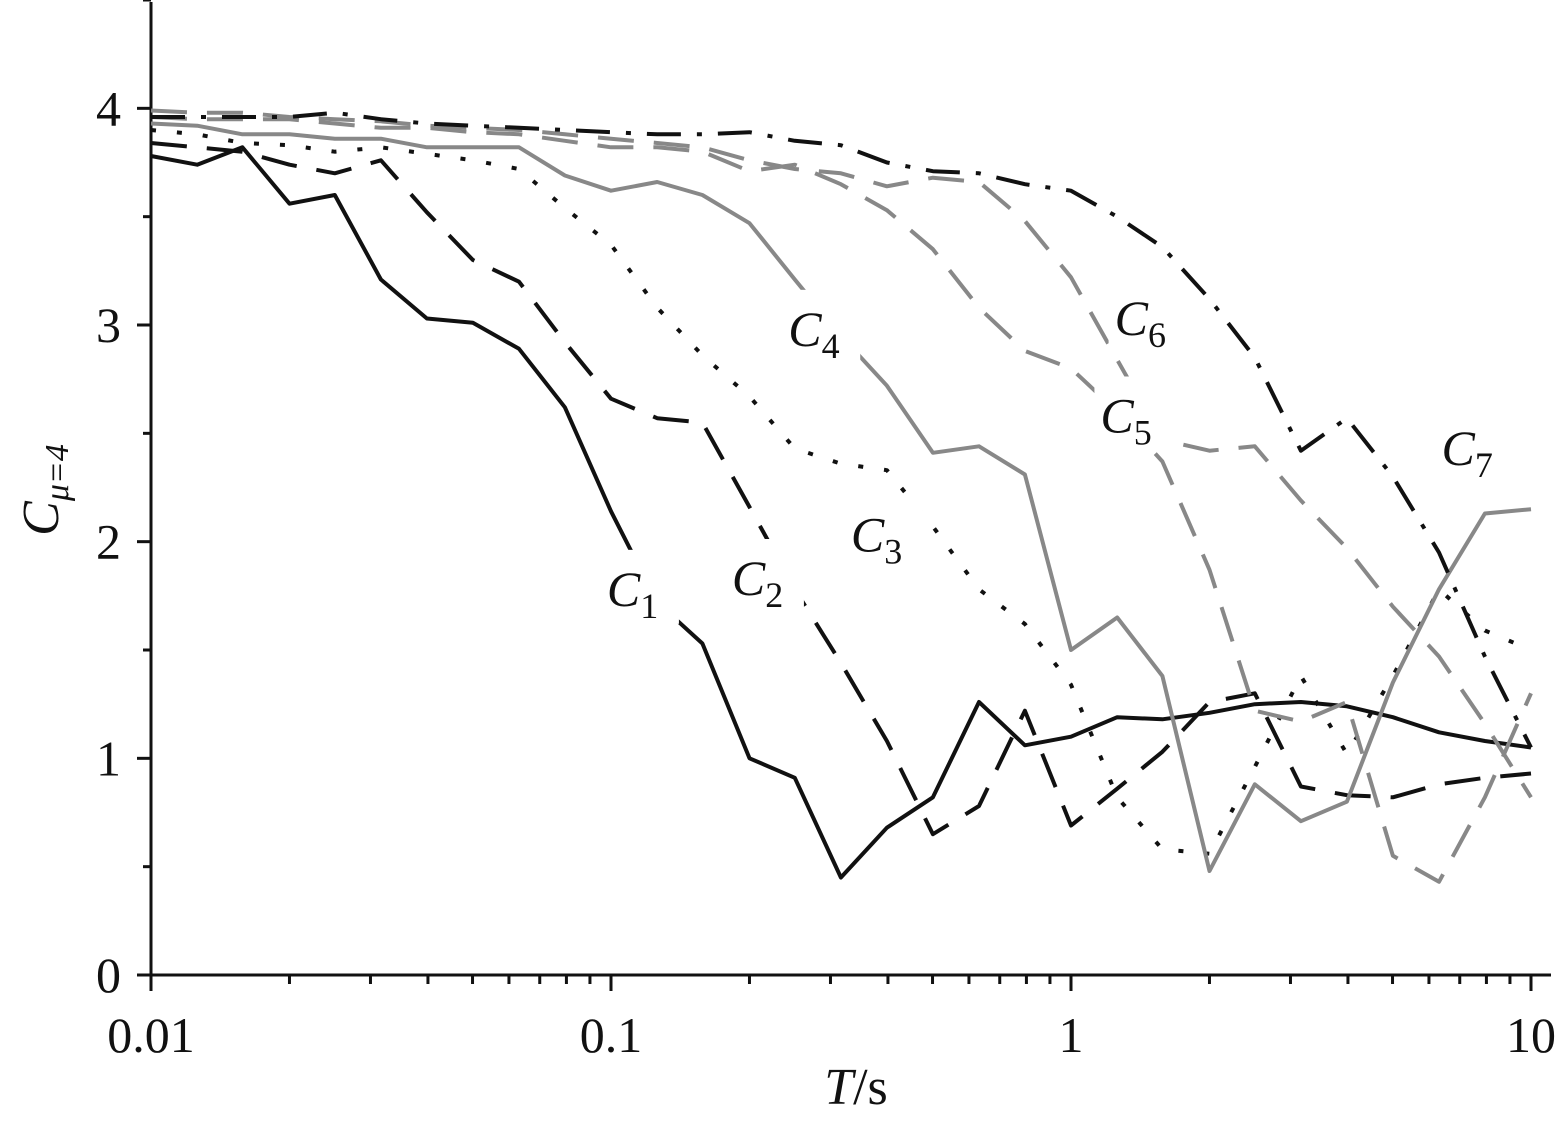 This screenshot has width=1557, height=1122. Describe the element at coordinates (1071, 1035) in the screenshot. I see `x-tick-label: 1` at that location.